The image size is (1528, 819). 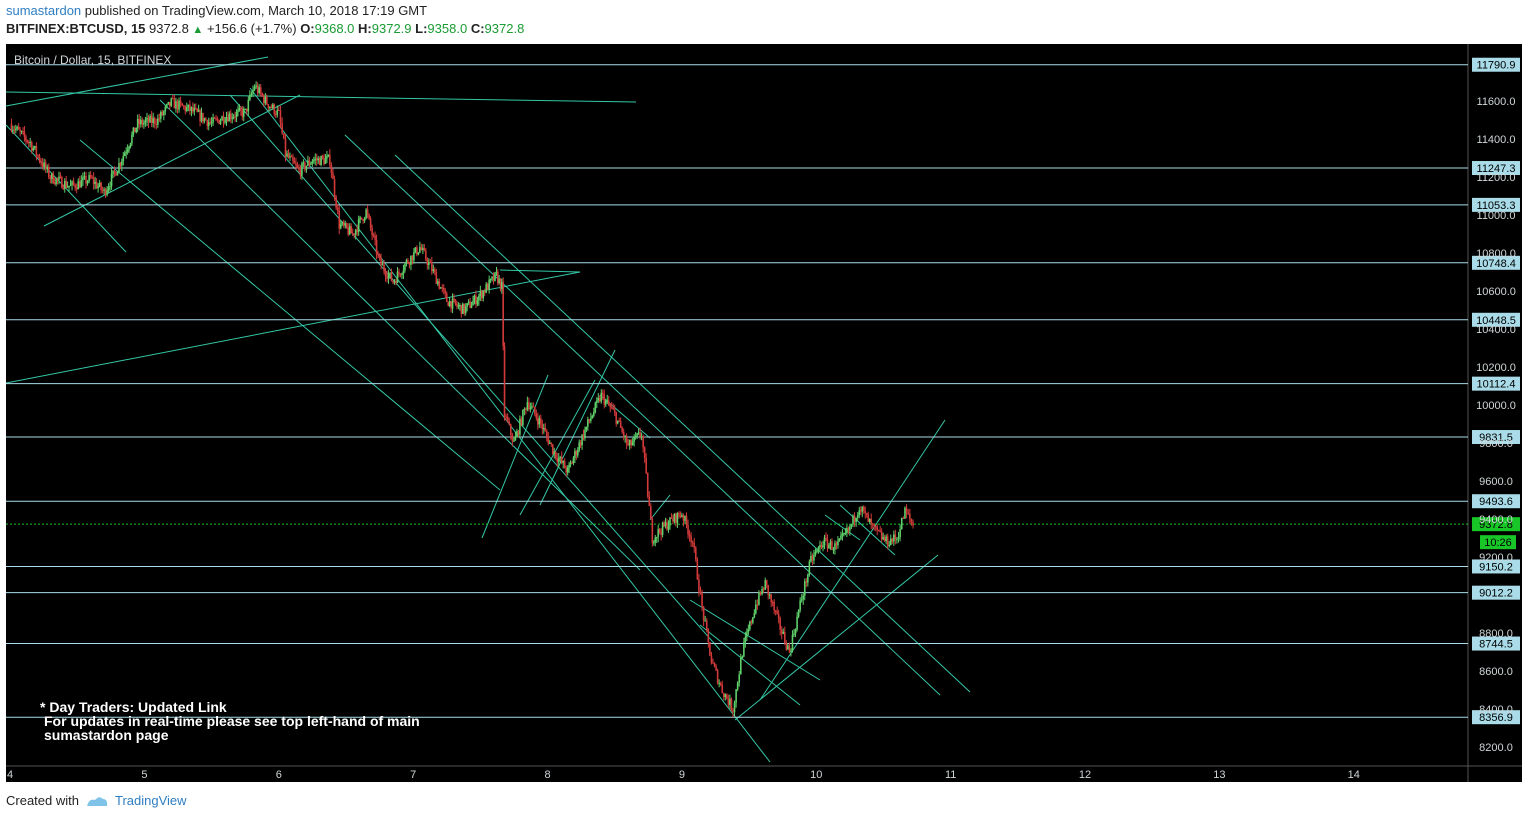 I want to click on author-link: sumastardon, so click(x=44, y=10).